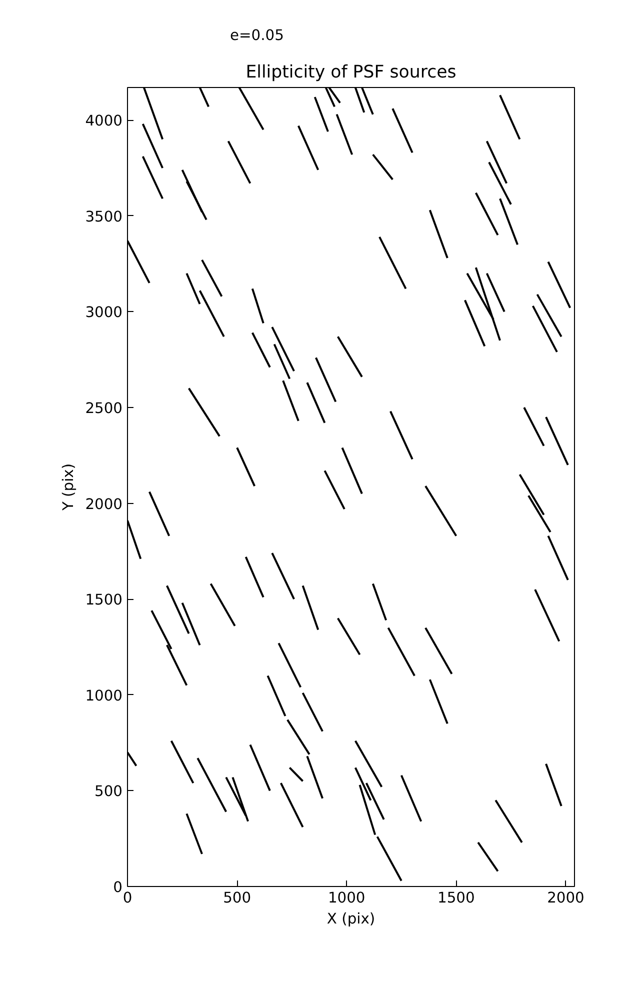  Describe the element at coordinates (257, 35) in the screenshot. I see `text: e=0.05` at that location.